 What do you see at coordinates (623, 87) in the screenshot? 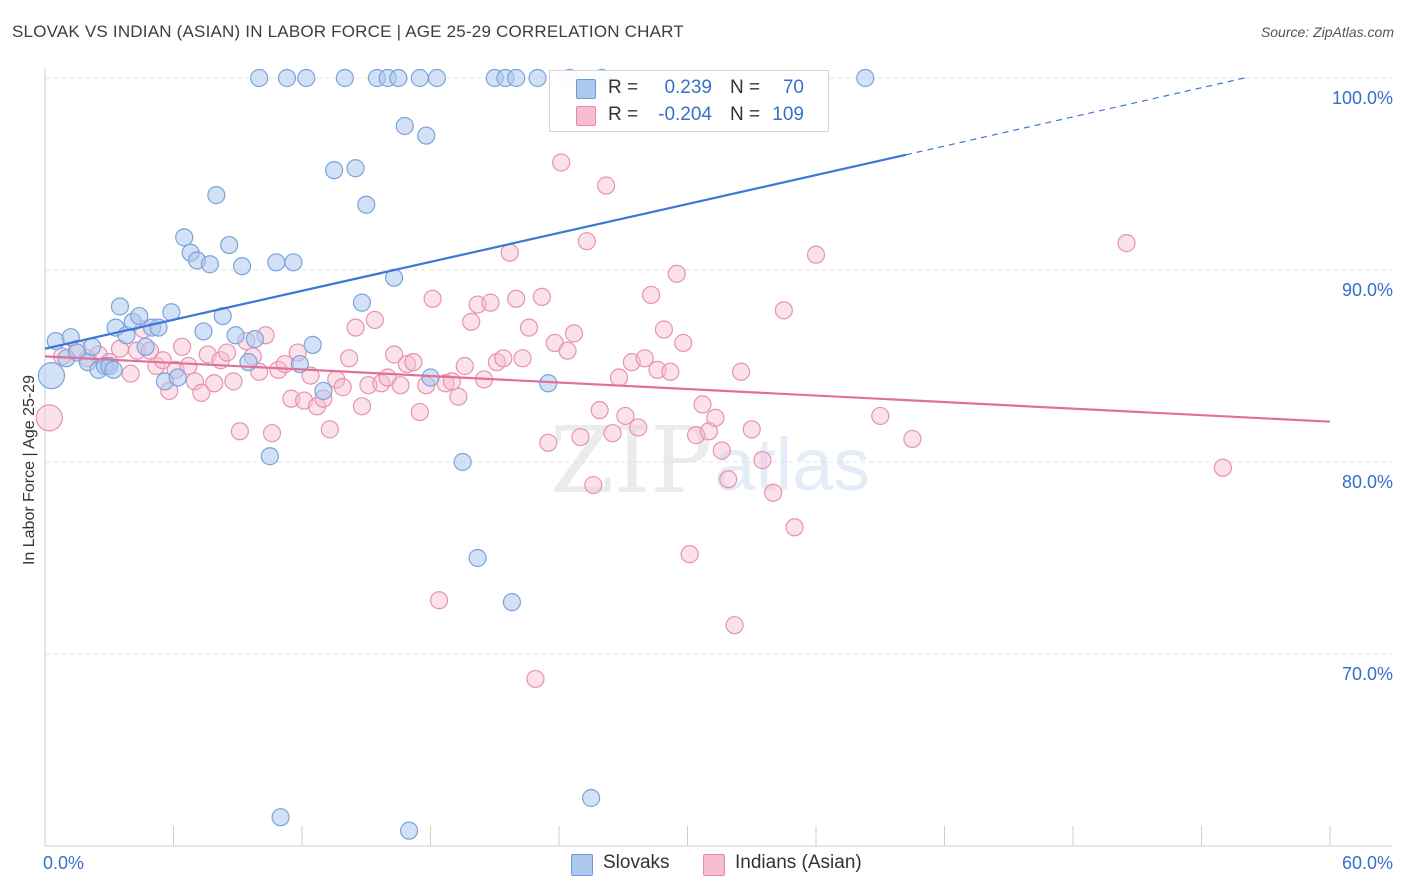
I see `legend-r-label: R =` at bounding box center [623, 87].